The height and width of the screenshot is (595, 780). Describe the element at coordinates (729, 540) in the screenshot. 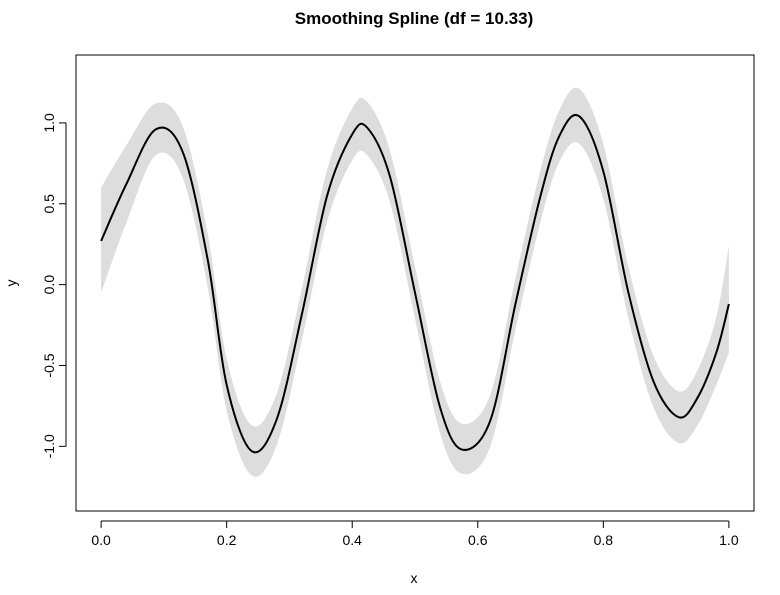

I see `x-tick-label: 1.0` at that location.